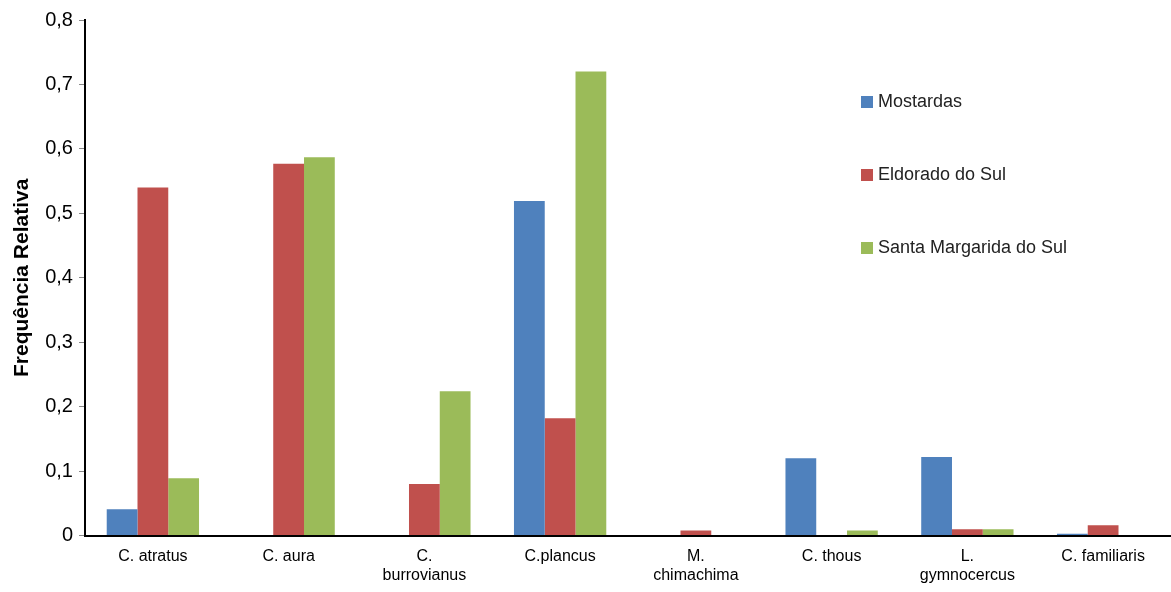 The height and width of the screenshot is (592, 1171). What do you see at coordinates (59, 276) in the screenshot?
I see `y-tick-label: 0,4` at bounding box center [59, 276].